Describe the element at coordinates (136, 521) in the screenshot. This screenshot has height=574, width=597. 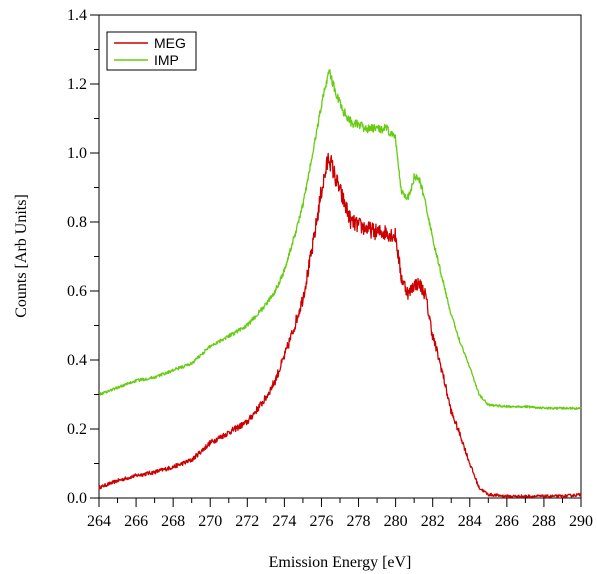
I see `x-tick-label-266: 266` at that location.